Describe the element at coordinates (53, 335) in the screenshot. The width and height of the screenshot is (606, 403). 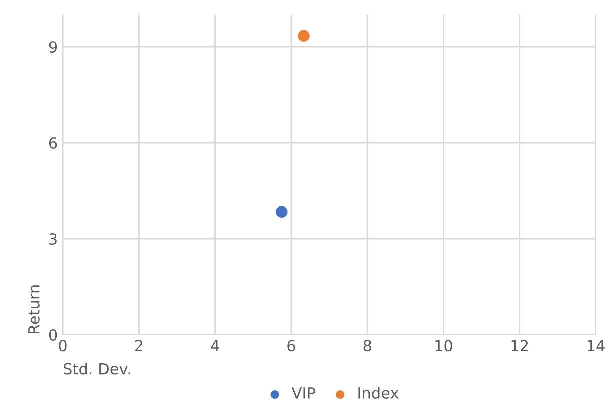
I see `y-tick-label: 0` at that location.